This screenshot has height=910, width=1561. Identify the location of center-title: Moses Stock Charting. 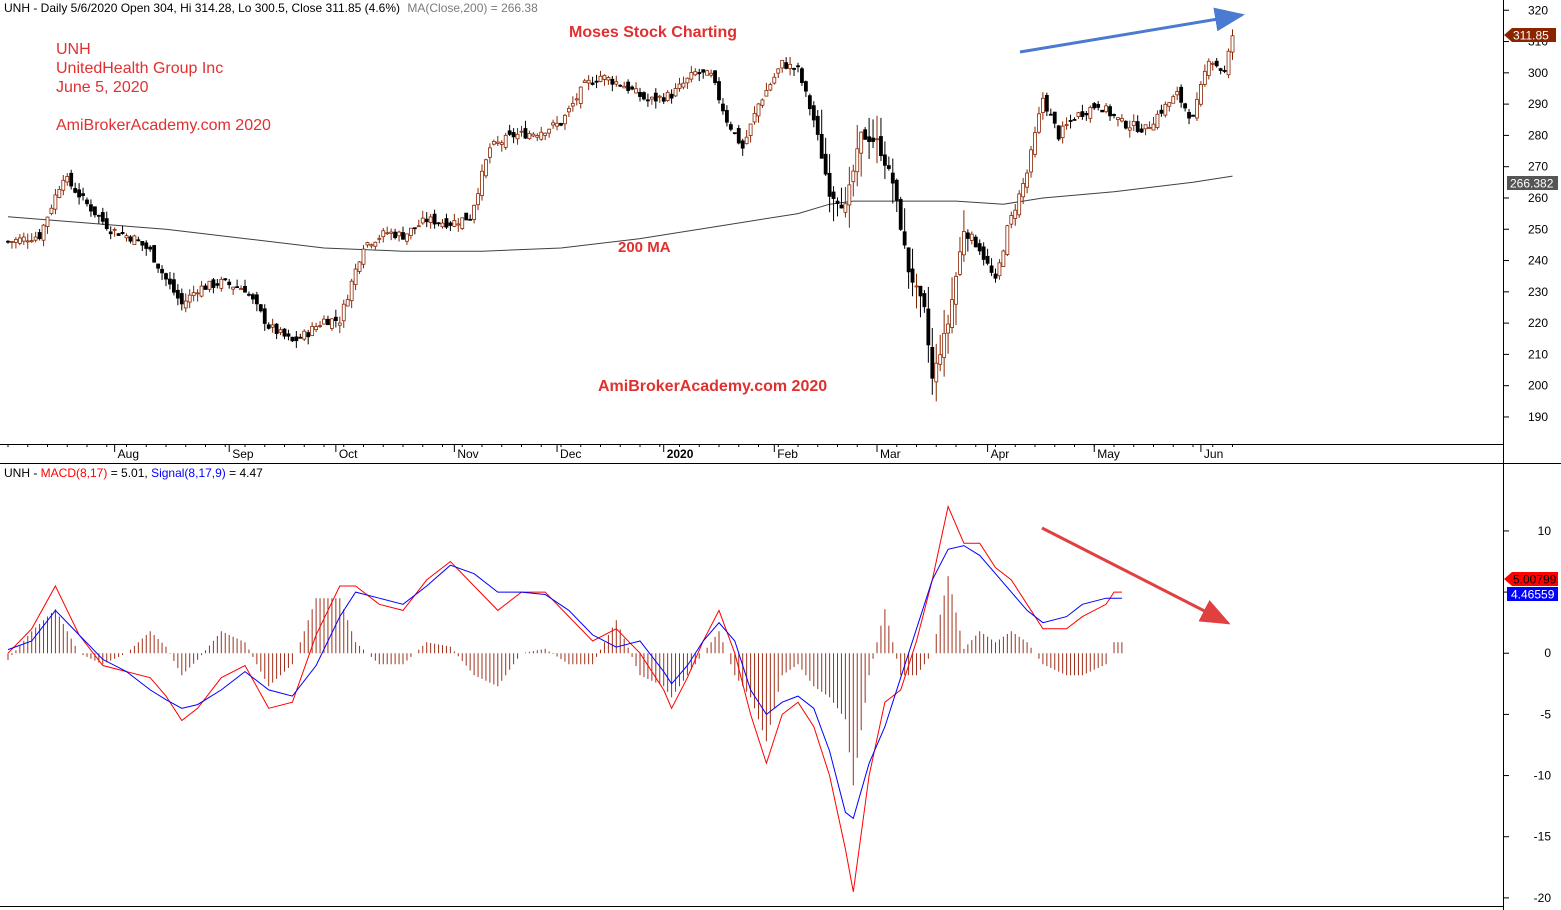
(653, 32).